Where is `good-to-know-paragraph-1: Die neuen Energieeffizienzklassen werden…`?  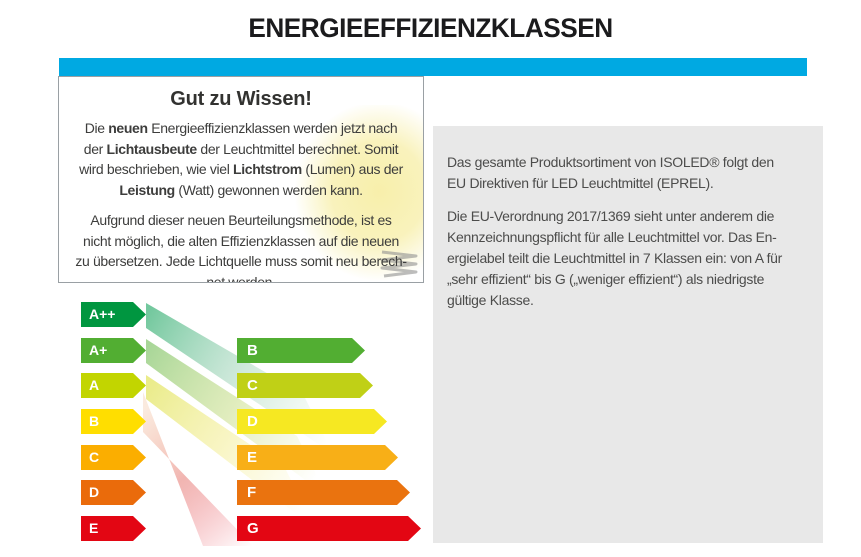
good-to-know-paragraph-1: Die neuen Energieeffizienzklassen werden… is located at coordinates (241, 159).